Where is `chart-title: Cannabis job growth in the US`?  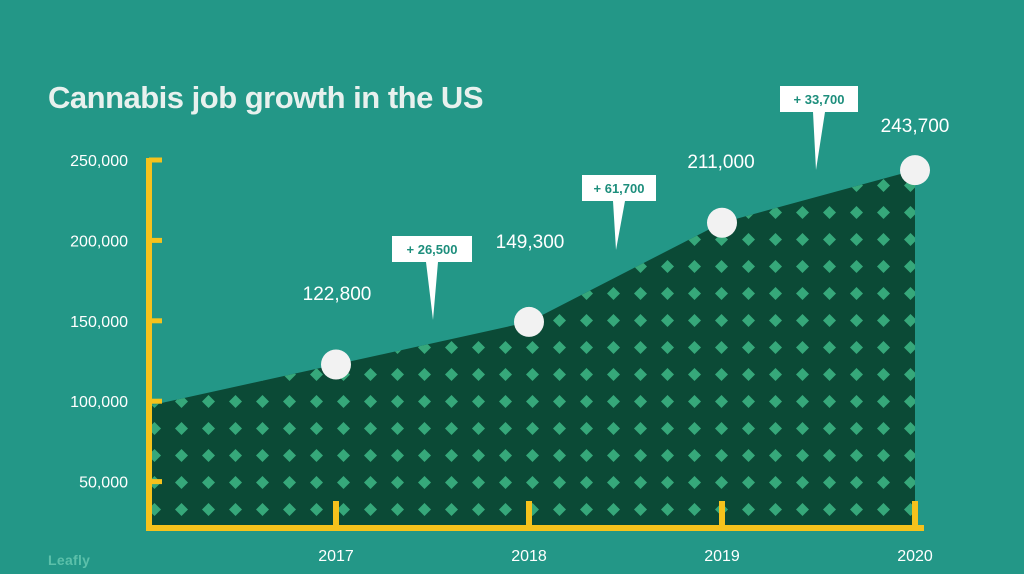 chart-title: Cannabis job growth in the US is located at coordinates (266, 97).